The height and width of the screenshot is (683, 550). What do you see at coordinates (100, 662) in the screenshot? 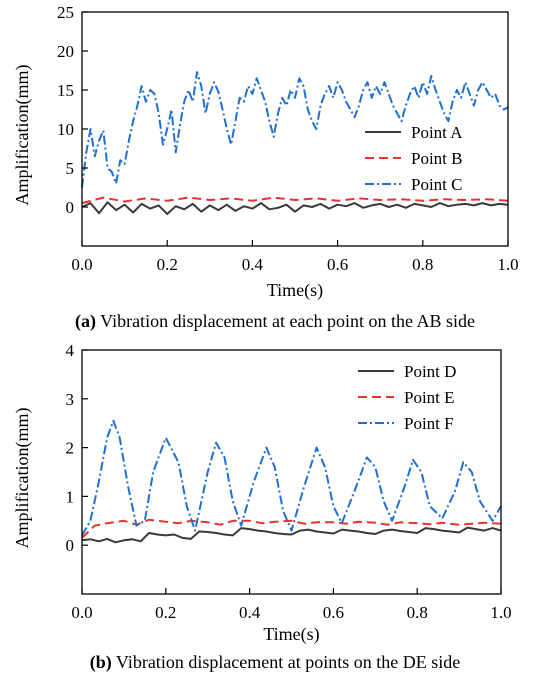
I see `caption-b-label: (b)` at bounding box center [100, 662].